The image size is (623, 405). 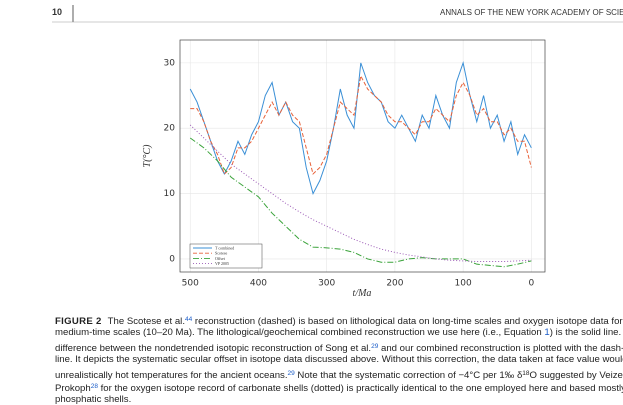 I want to click on y-tick-label: 20, so click(x=170, y=129).